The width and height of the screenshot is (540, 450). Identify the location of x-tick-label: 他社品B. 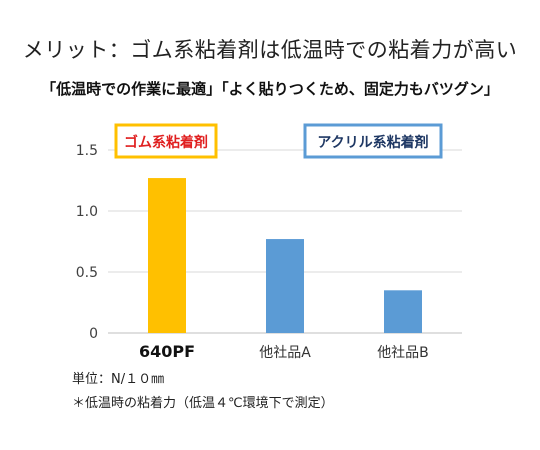
(403, 353).